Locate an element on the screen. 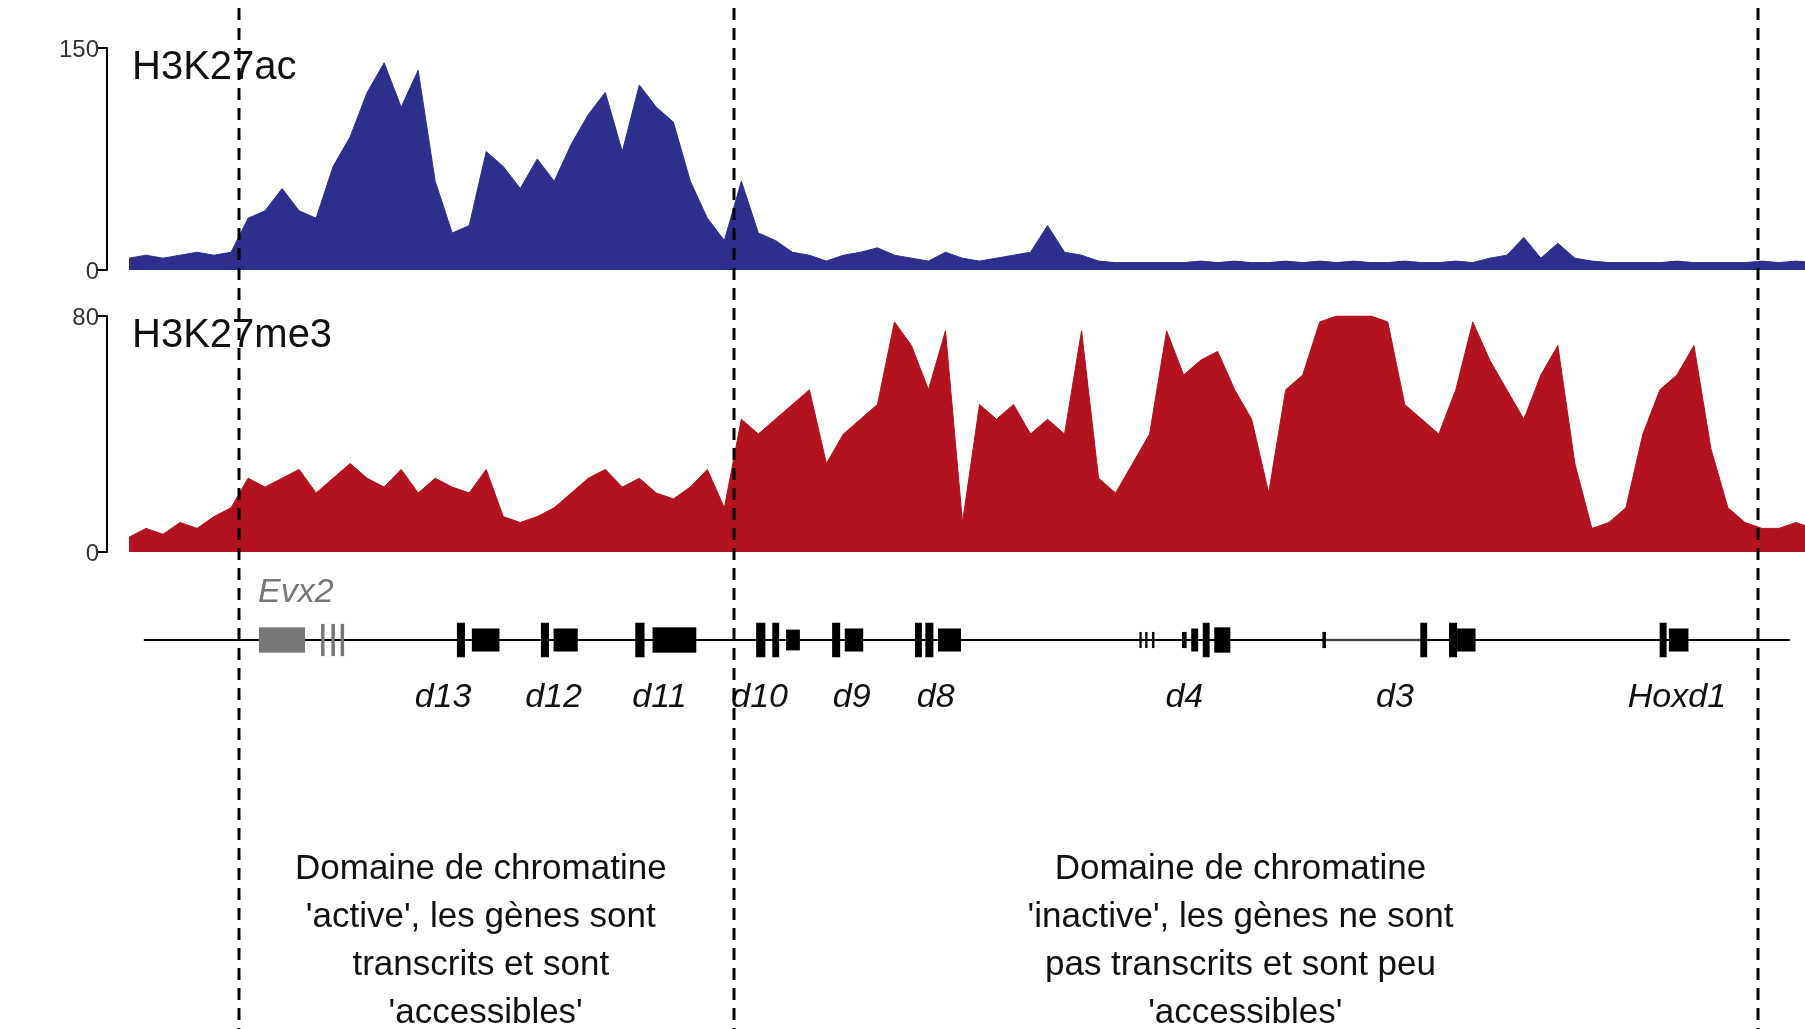 The image size is (1805, 1029). text: d11 is located at coordinates (659, 695).